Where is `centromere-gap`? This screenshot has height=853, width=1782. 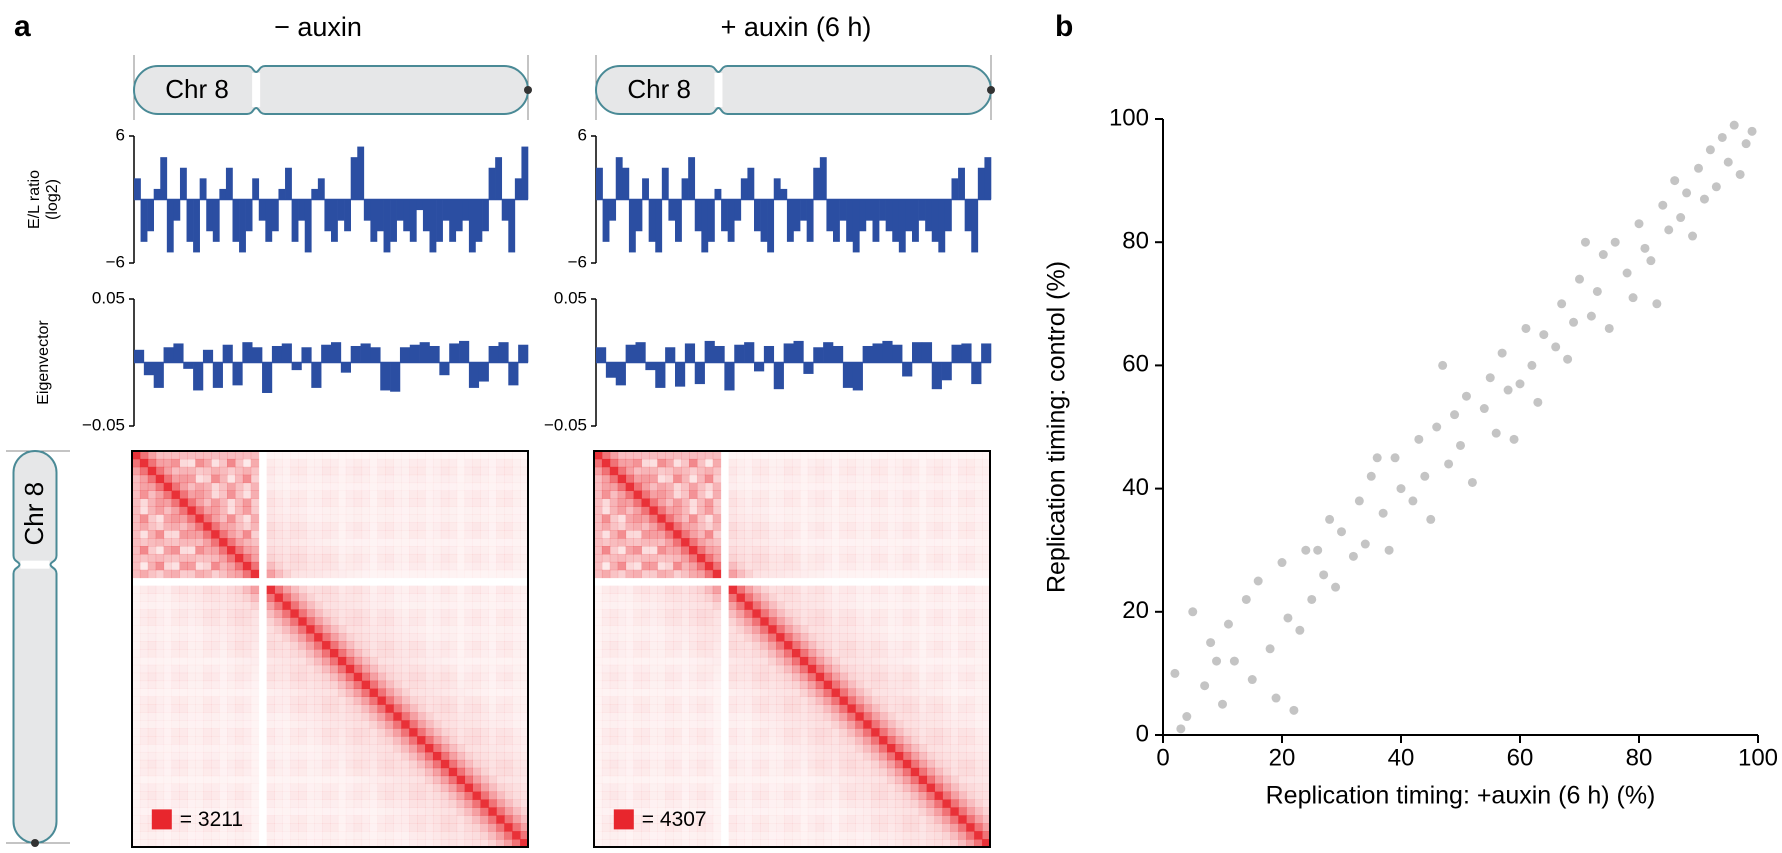
centromere-gap is located at coordinates (35, 564).